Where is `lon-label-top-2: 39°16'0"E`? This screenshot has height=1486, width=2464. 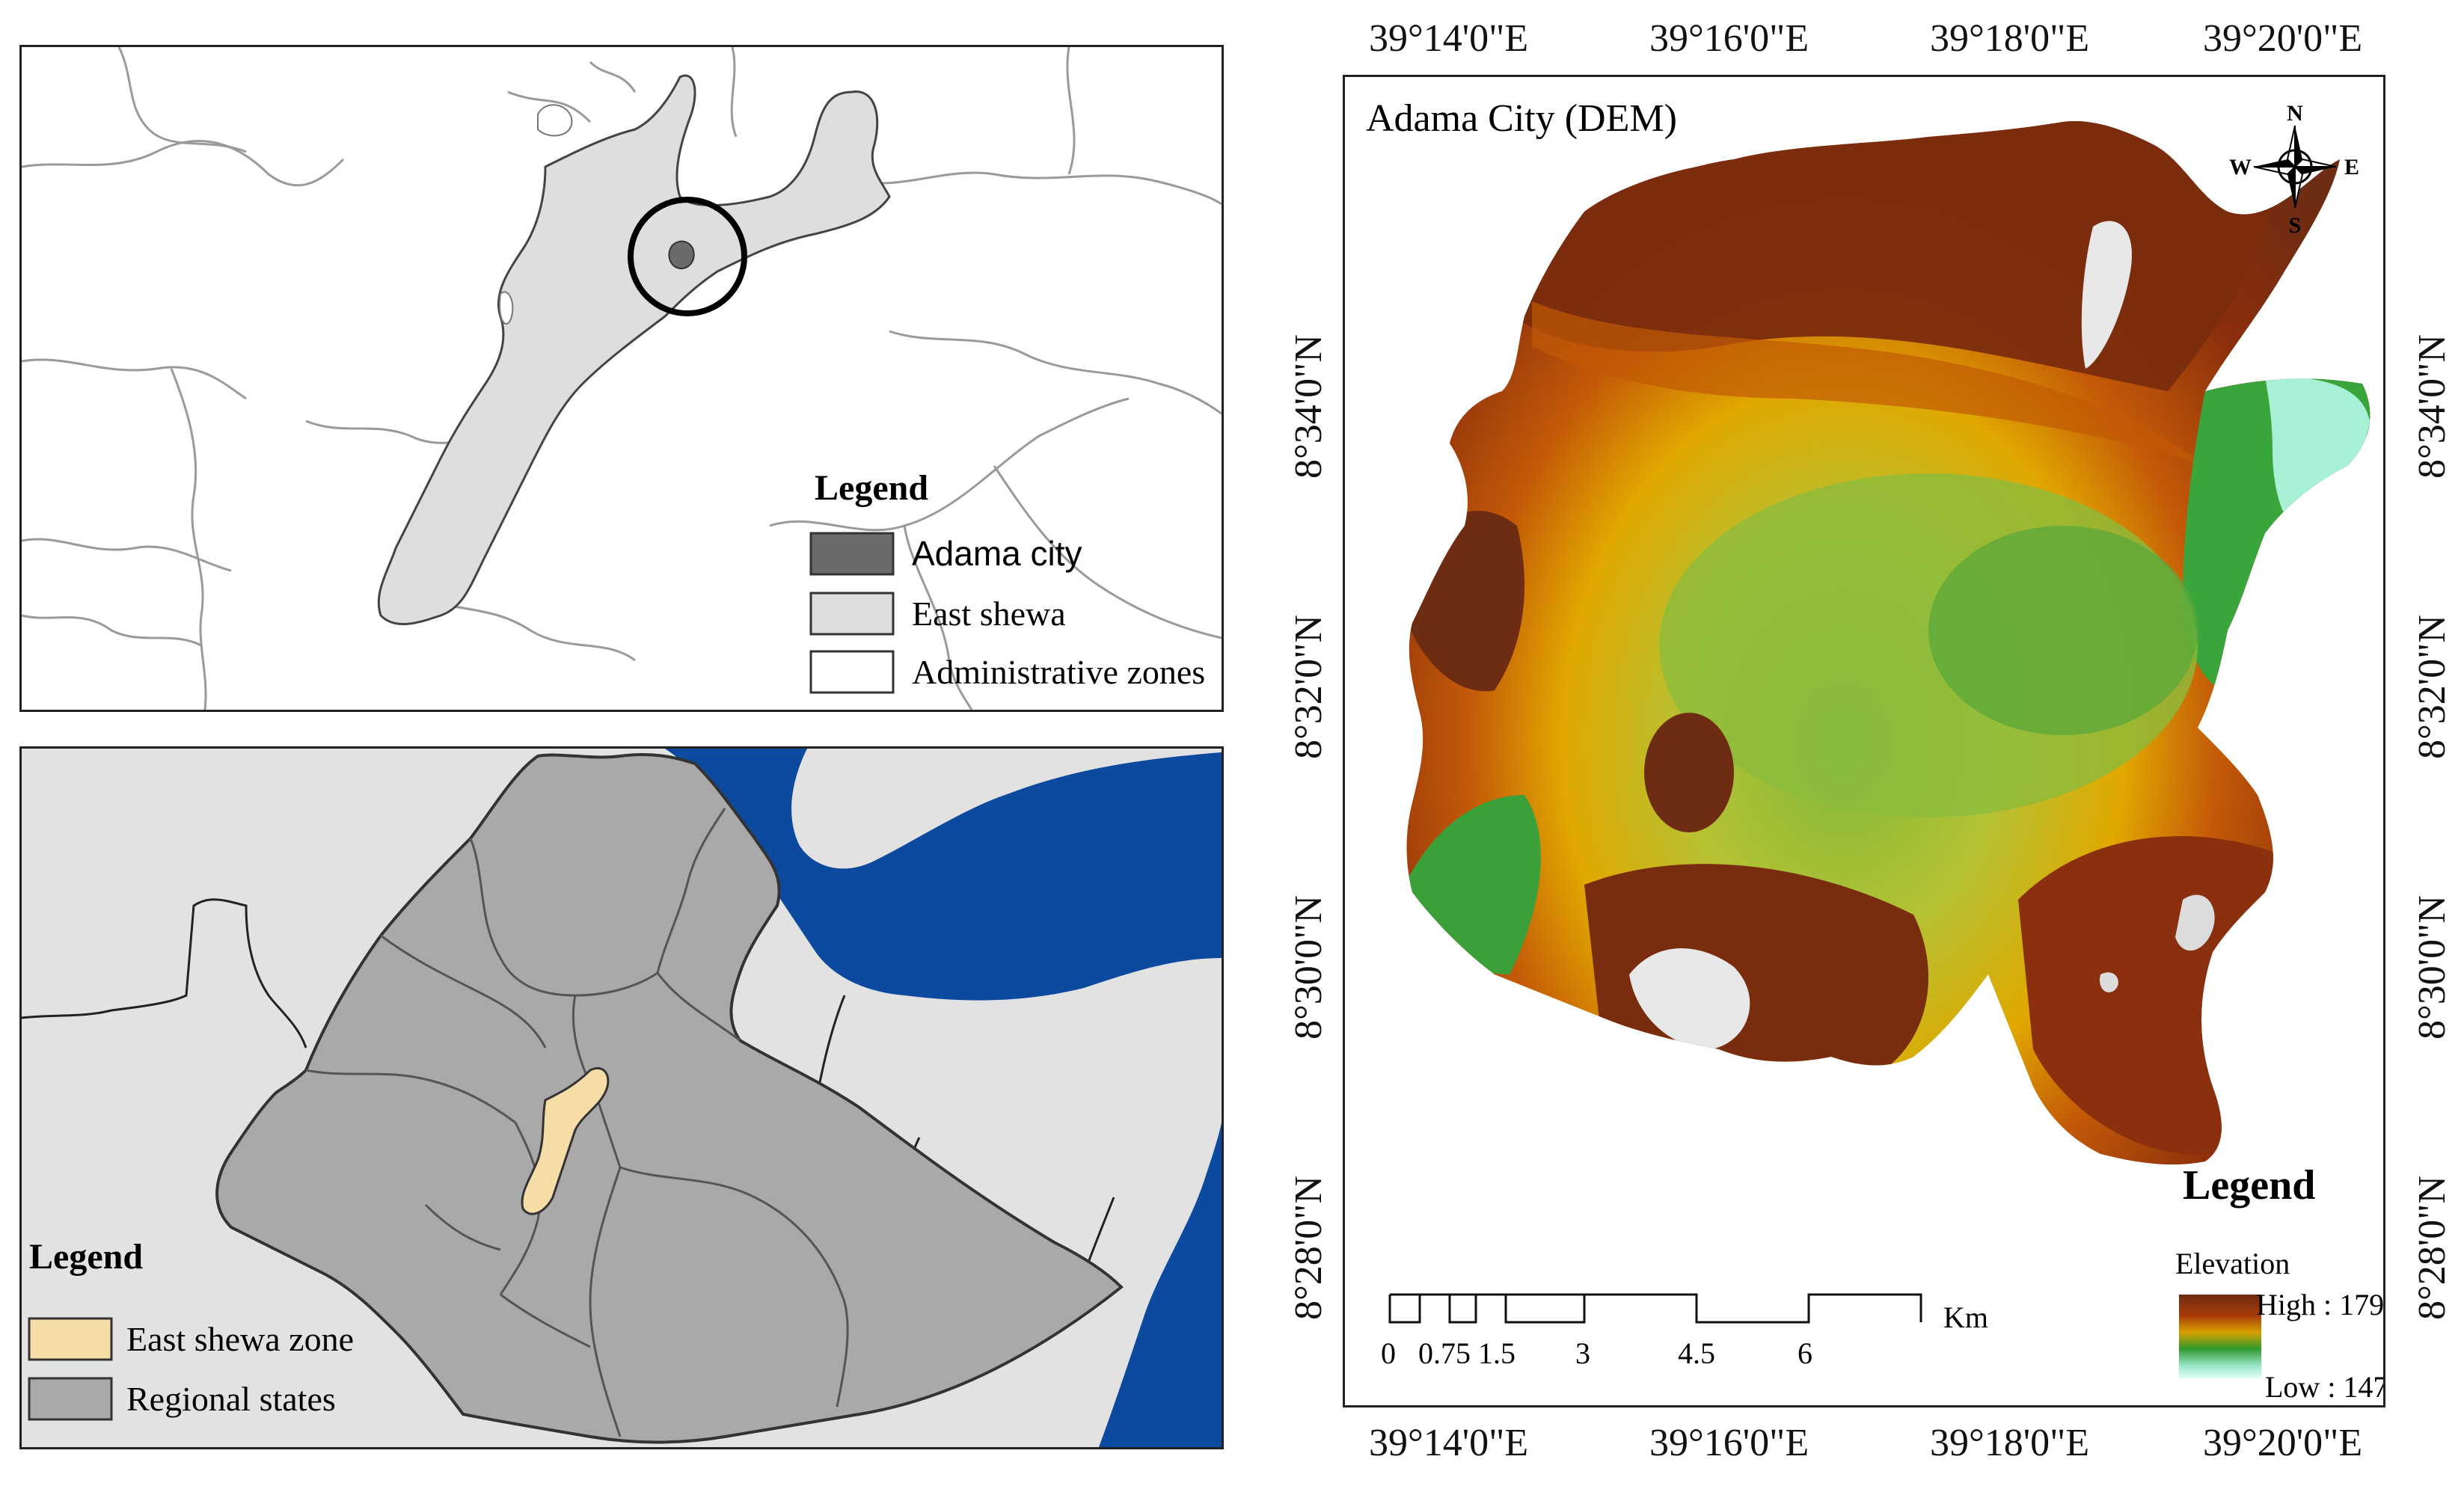
lon-label-top-2: 39°16'0"E is located at coordinates (1729, 38).